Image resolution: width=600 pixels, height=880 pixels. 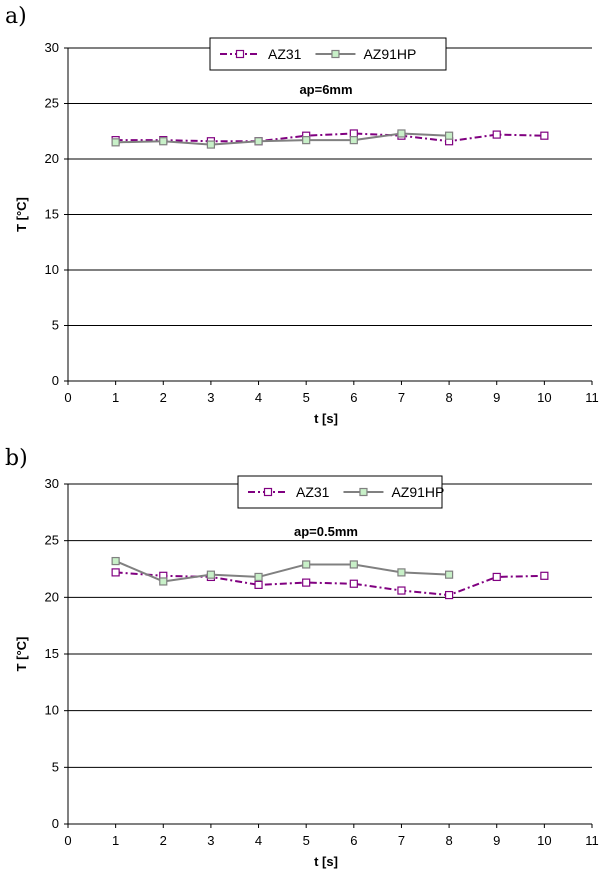 What do you see at coordinates (325, 89) in the screenshot?
I see `chart-annotation: ap=6mm` at bounding box center [325, 89].